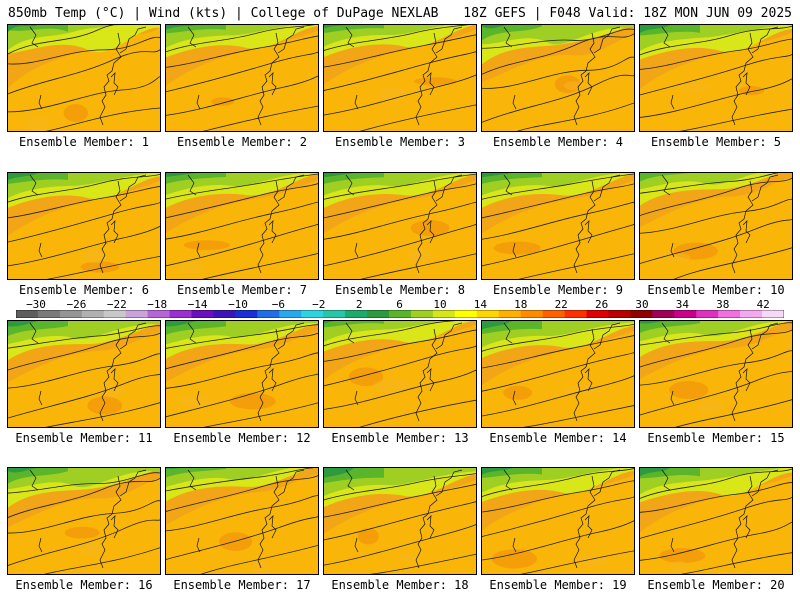 The image size is (800, 600). I want to click on temperature-colorbar, so click(400, 314).